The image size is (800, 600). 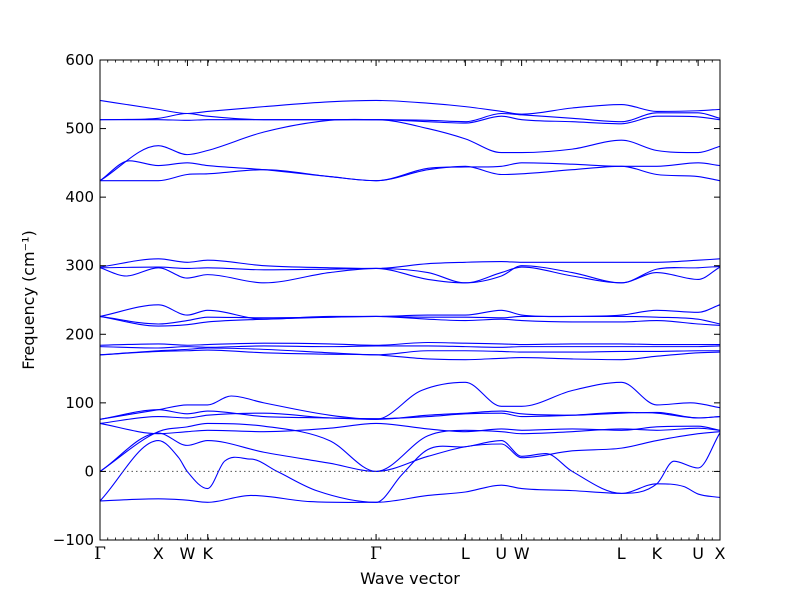 I want to click on y-tick-label: 300, so click(x=79, y=266).